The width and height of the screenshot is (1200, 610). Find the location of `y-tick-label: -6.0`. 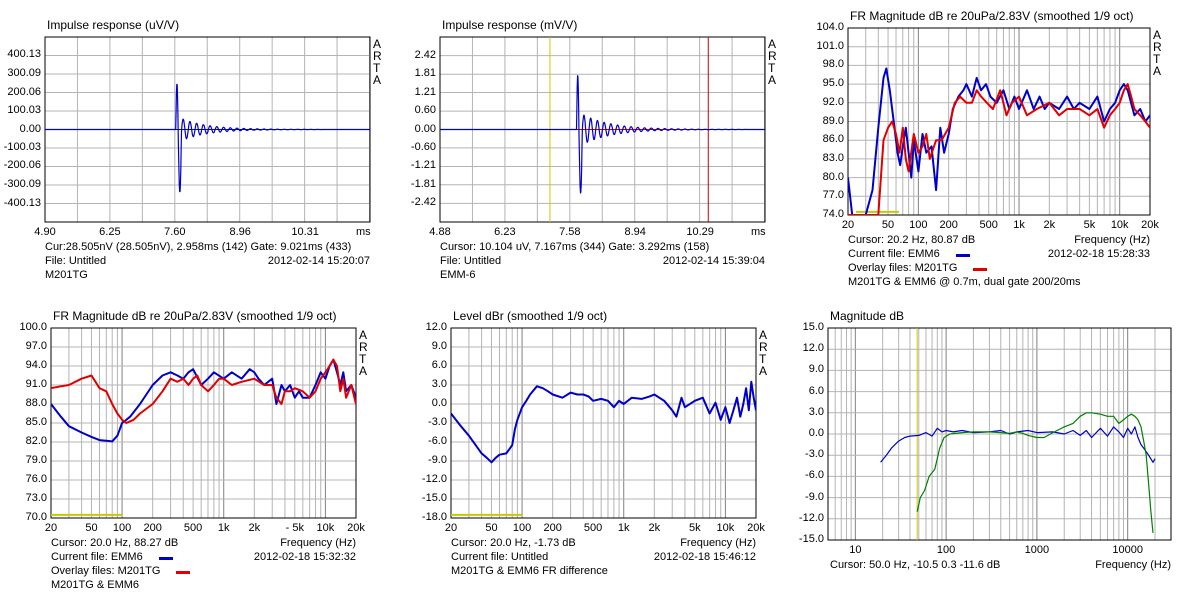

y-tick-label: -6.0 is located at coordinates (437, 441).